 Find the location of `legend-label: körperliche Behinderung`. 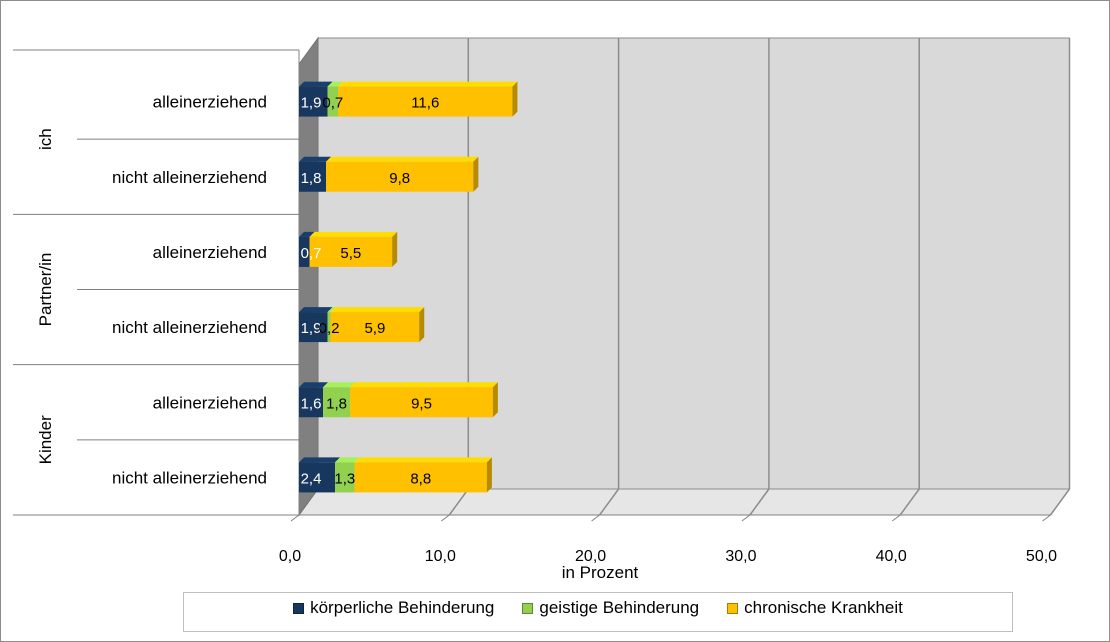

legend-label: körperliche Behinderung is located at coordinates (402, 607).